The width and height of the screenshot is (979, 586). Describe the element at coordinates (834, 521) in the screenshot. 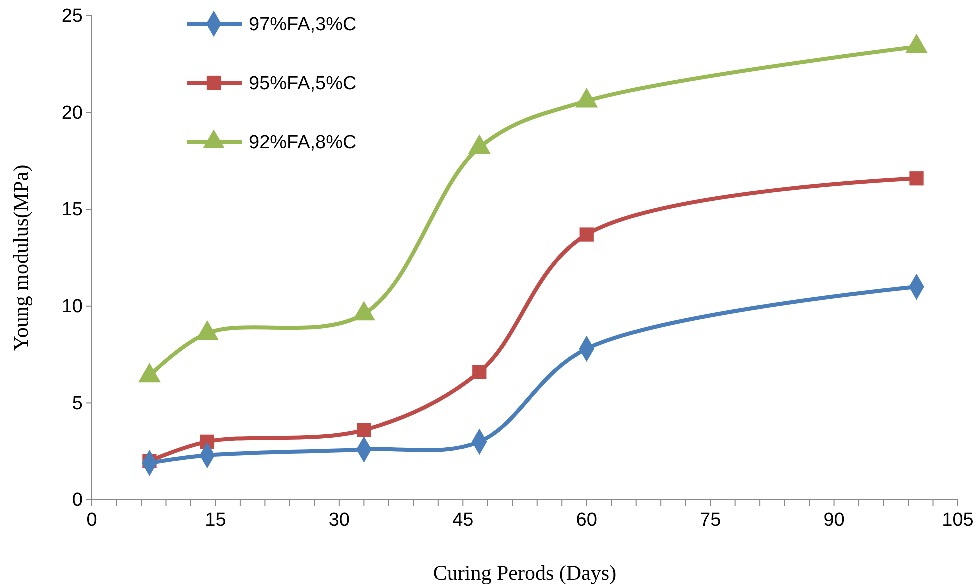

I see `x-tick-label: 90` at that location.